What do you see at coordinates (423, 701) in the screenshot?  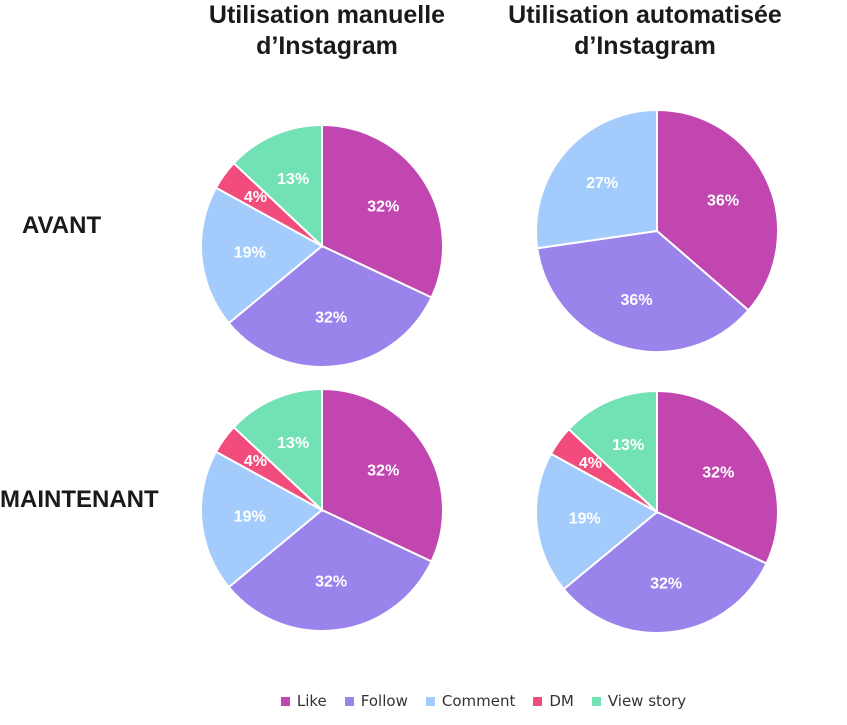 I see `legend: Like Follow Comment DM View story` at bounding box center [423, 701].